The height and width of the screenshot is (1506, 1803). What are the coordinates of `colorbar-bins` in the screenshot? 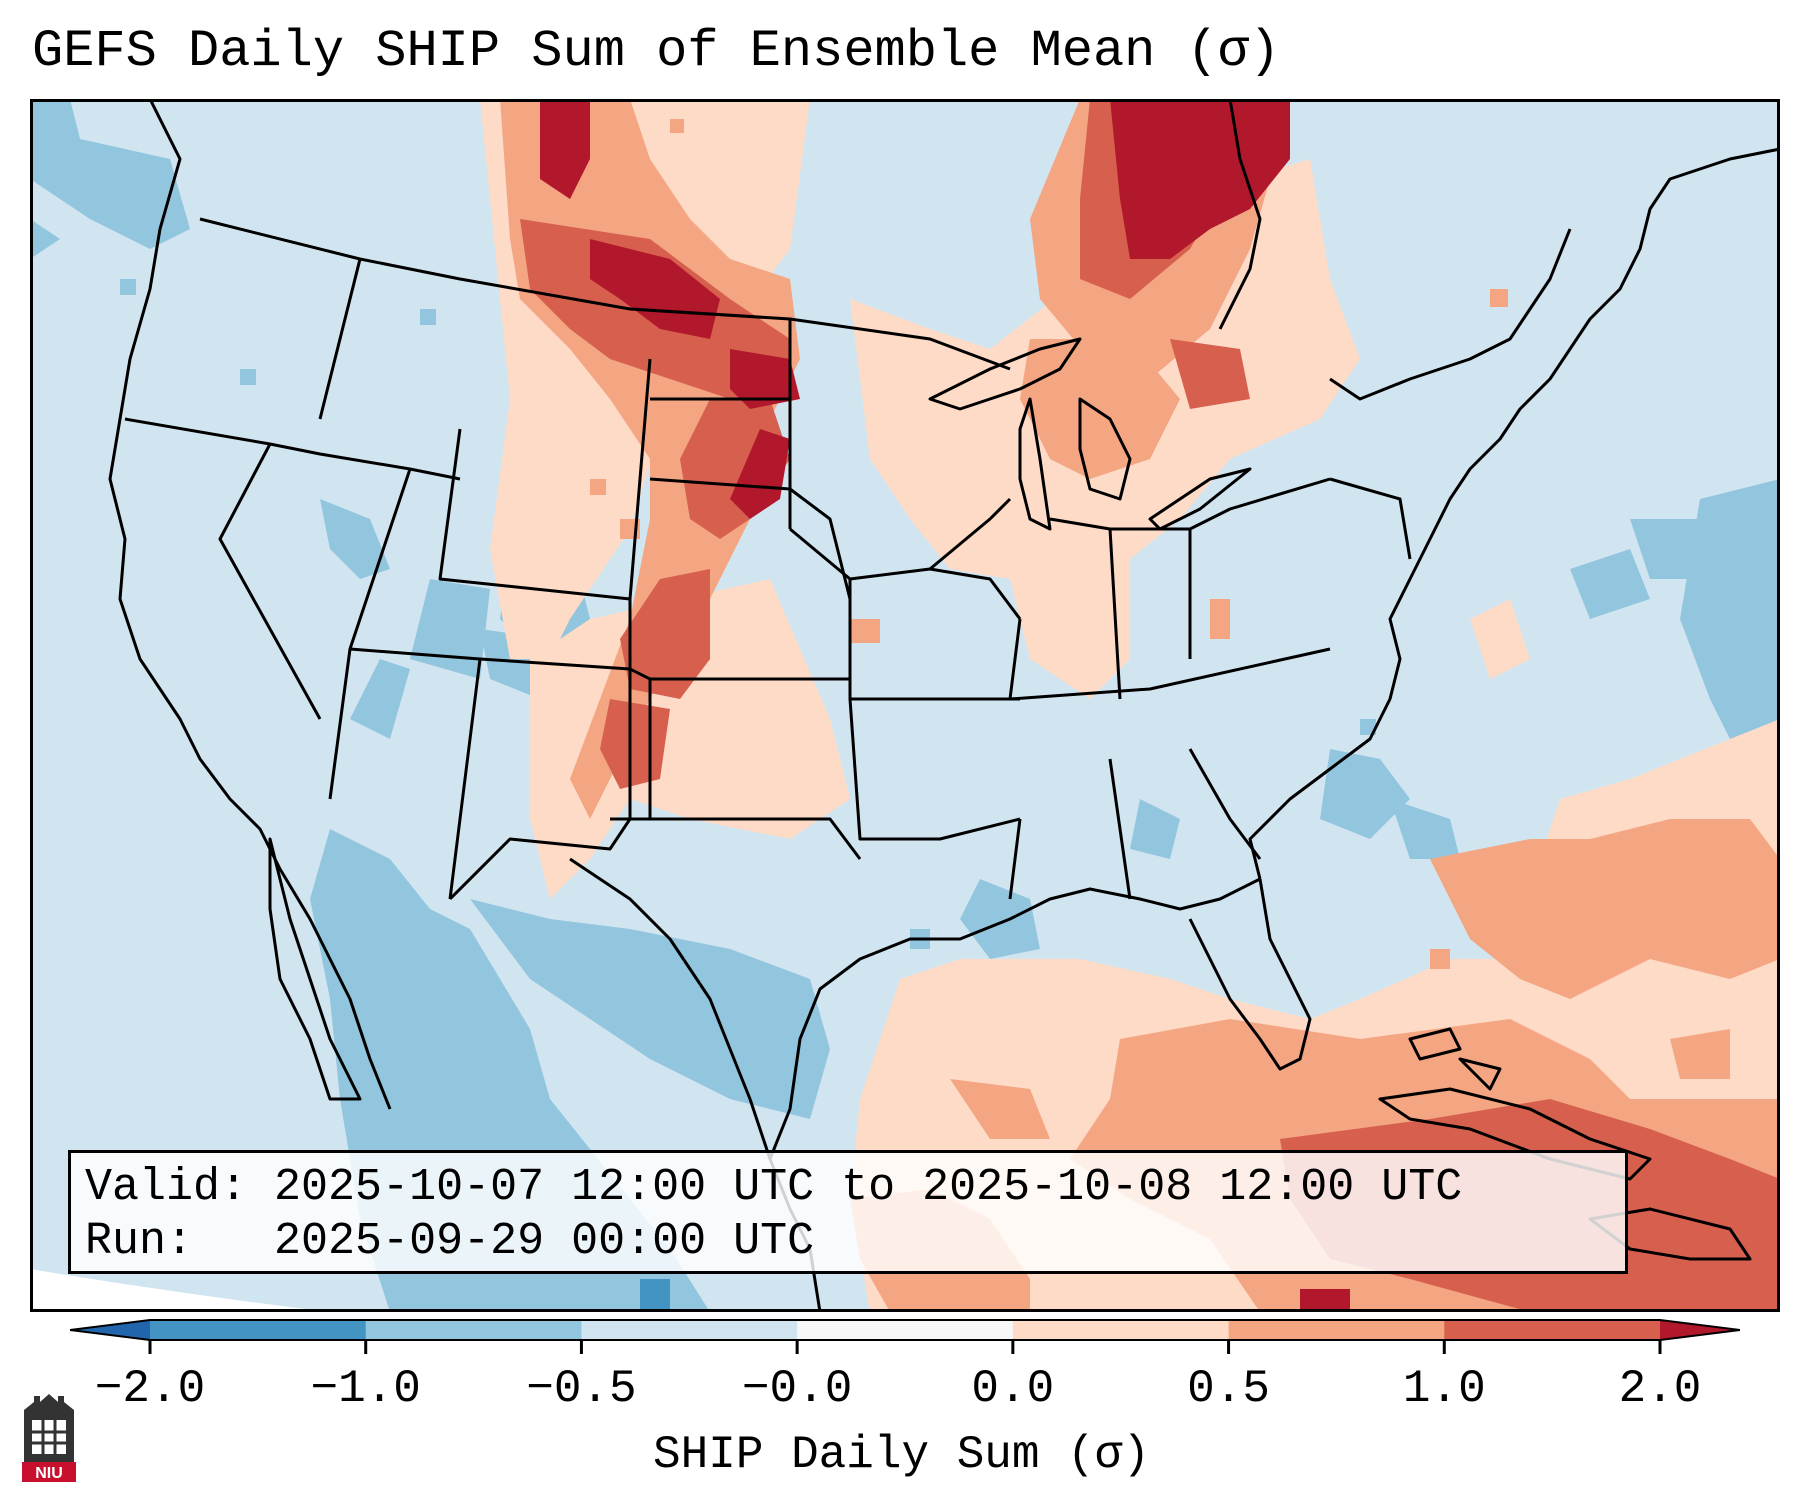 It's located at (905, 1330).